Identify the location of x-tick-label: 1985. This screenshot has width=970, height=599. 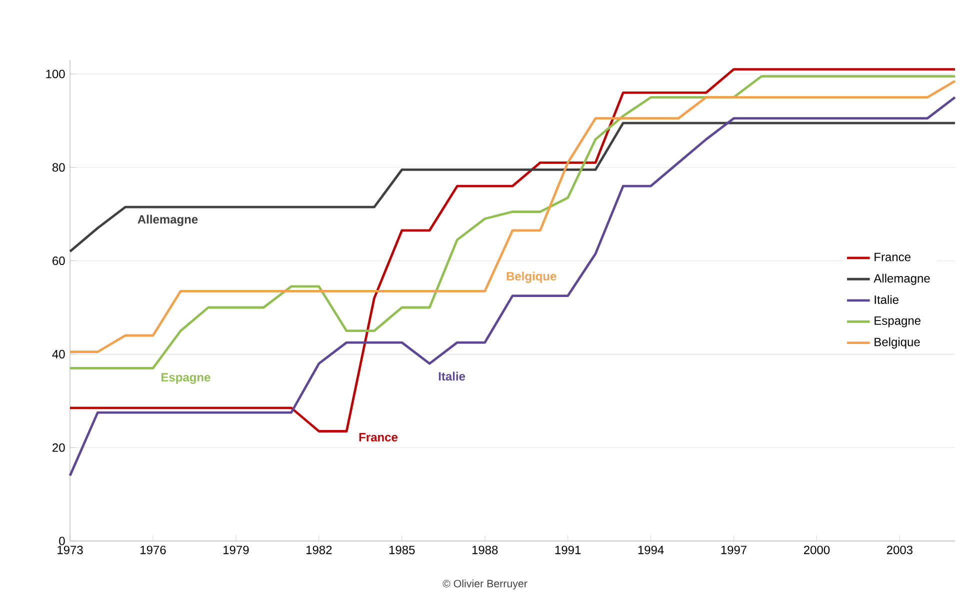
(402, 550).